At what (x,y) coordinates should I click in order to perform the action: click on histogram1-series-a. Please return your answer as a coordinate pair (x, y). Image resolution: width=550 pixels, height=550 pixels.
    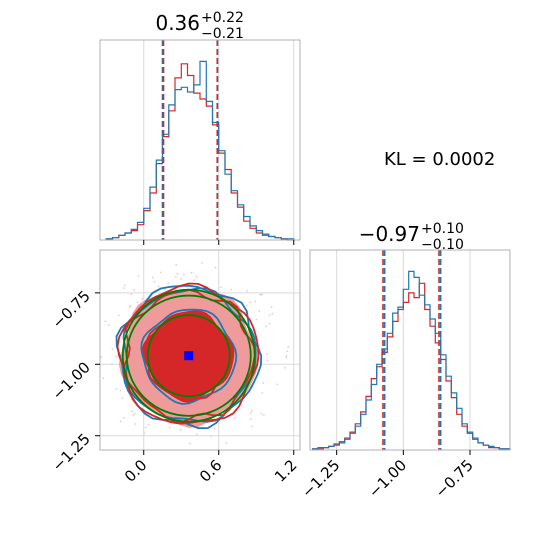
    Looking at the image, I should click on (200, 150).